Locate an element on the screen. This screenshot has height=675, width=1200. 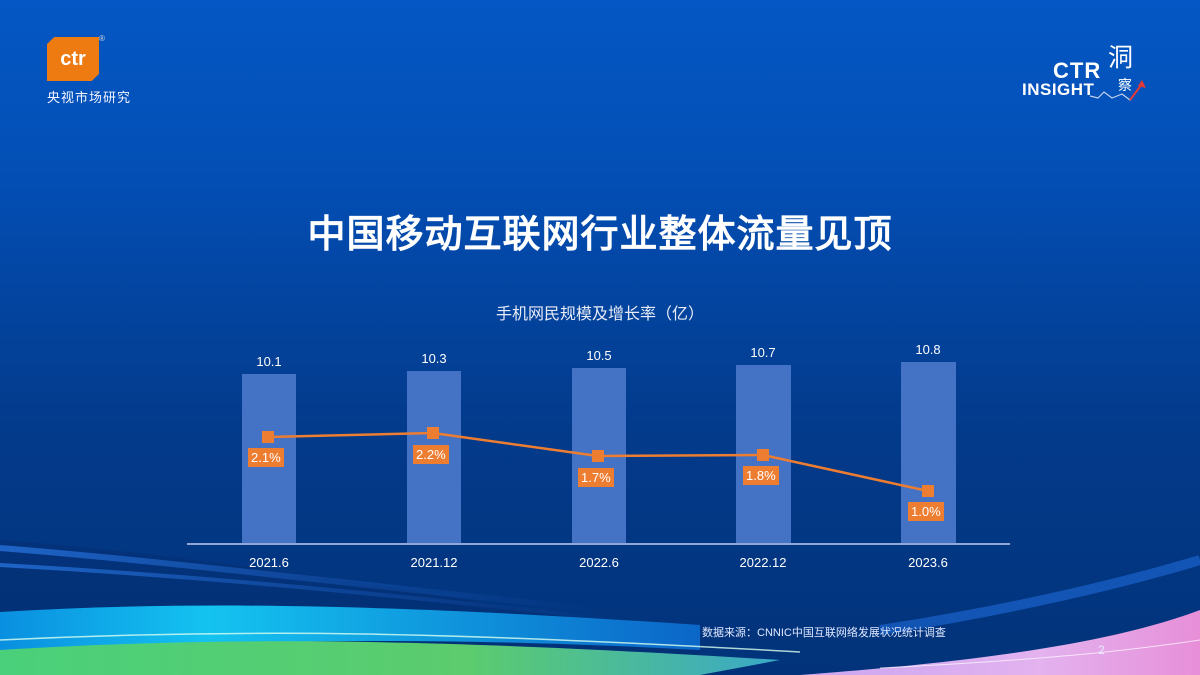
x-axis-line is located at coordinates (598, 544).